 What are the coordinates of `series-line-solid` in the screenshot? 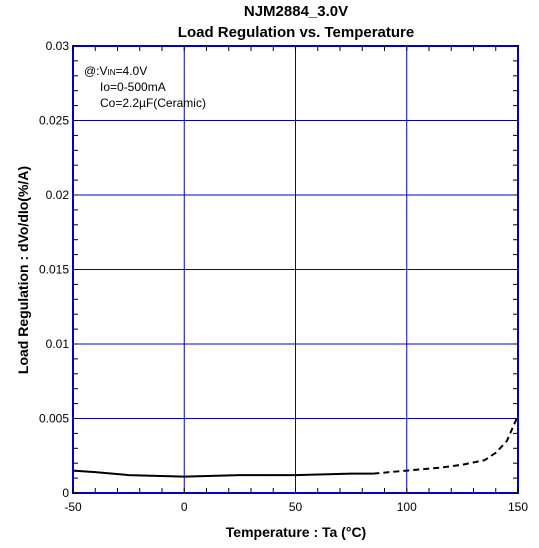 It's located at (223, 473).